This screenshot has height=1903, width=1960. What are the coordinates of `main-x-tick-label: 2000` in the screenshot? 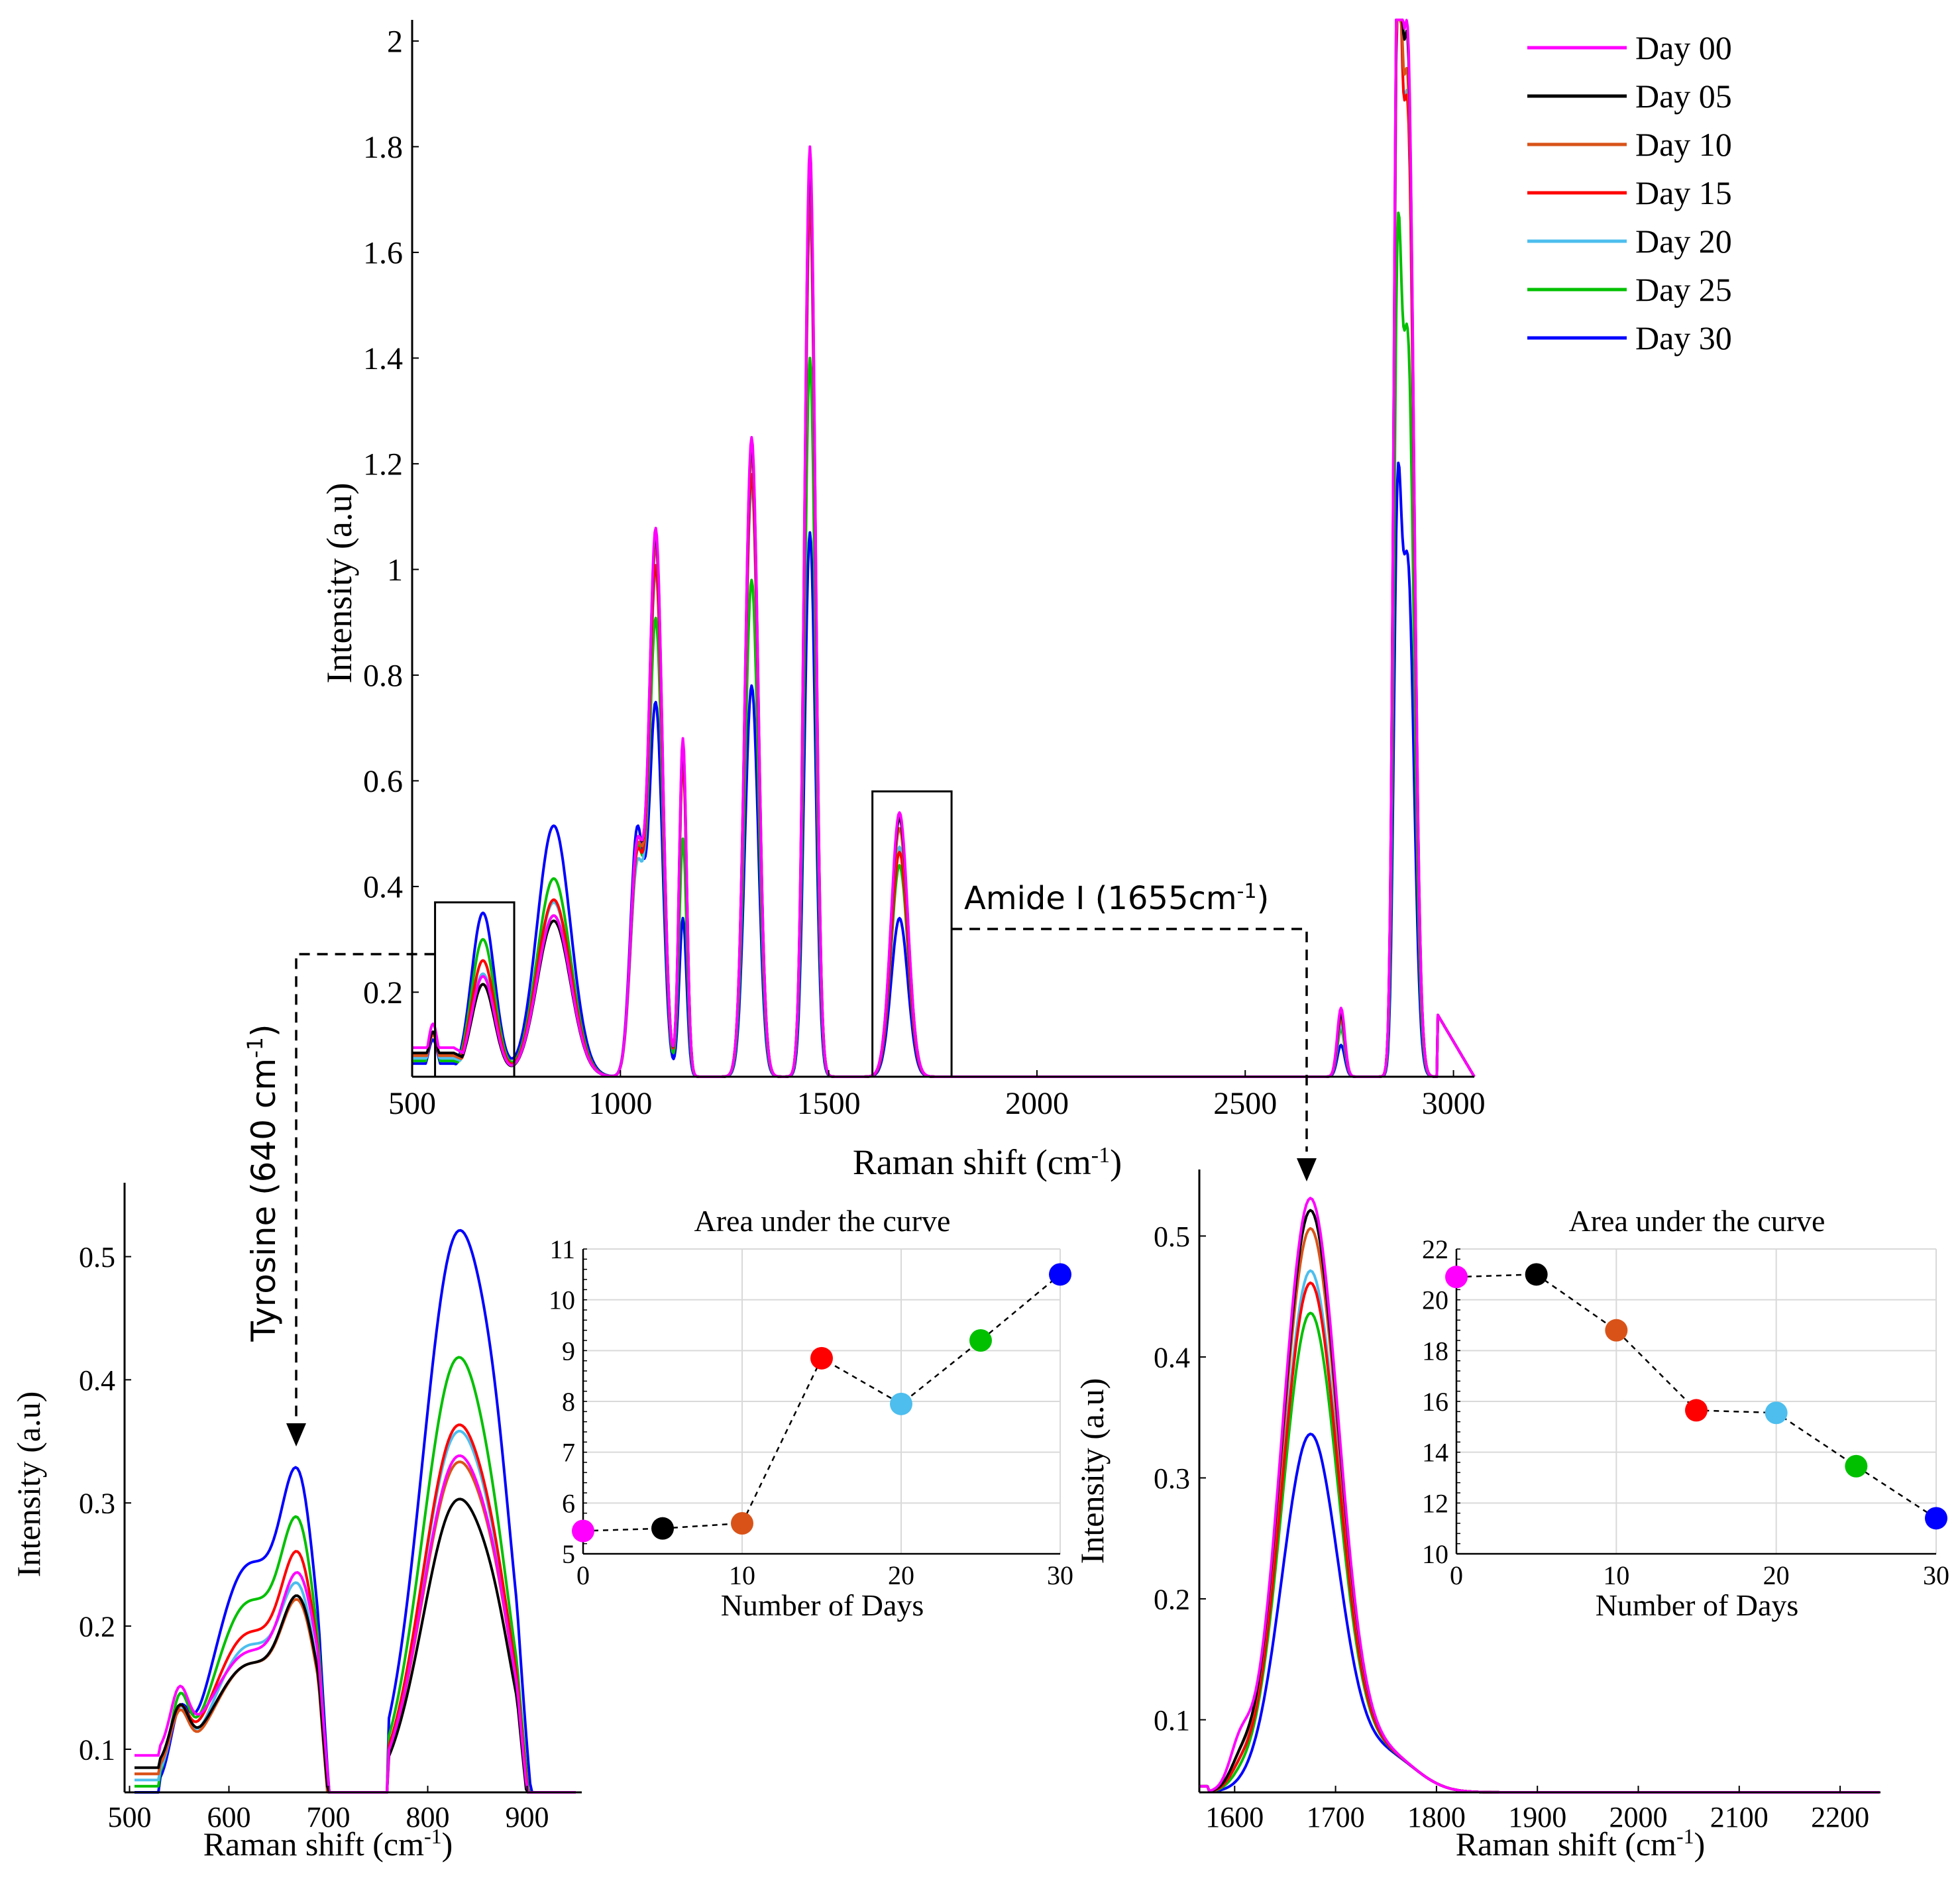 It's located at (1037, 1103).